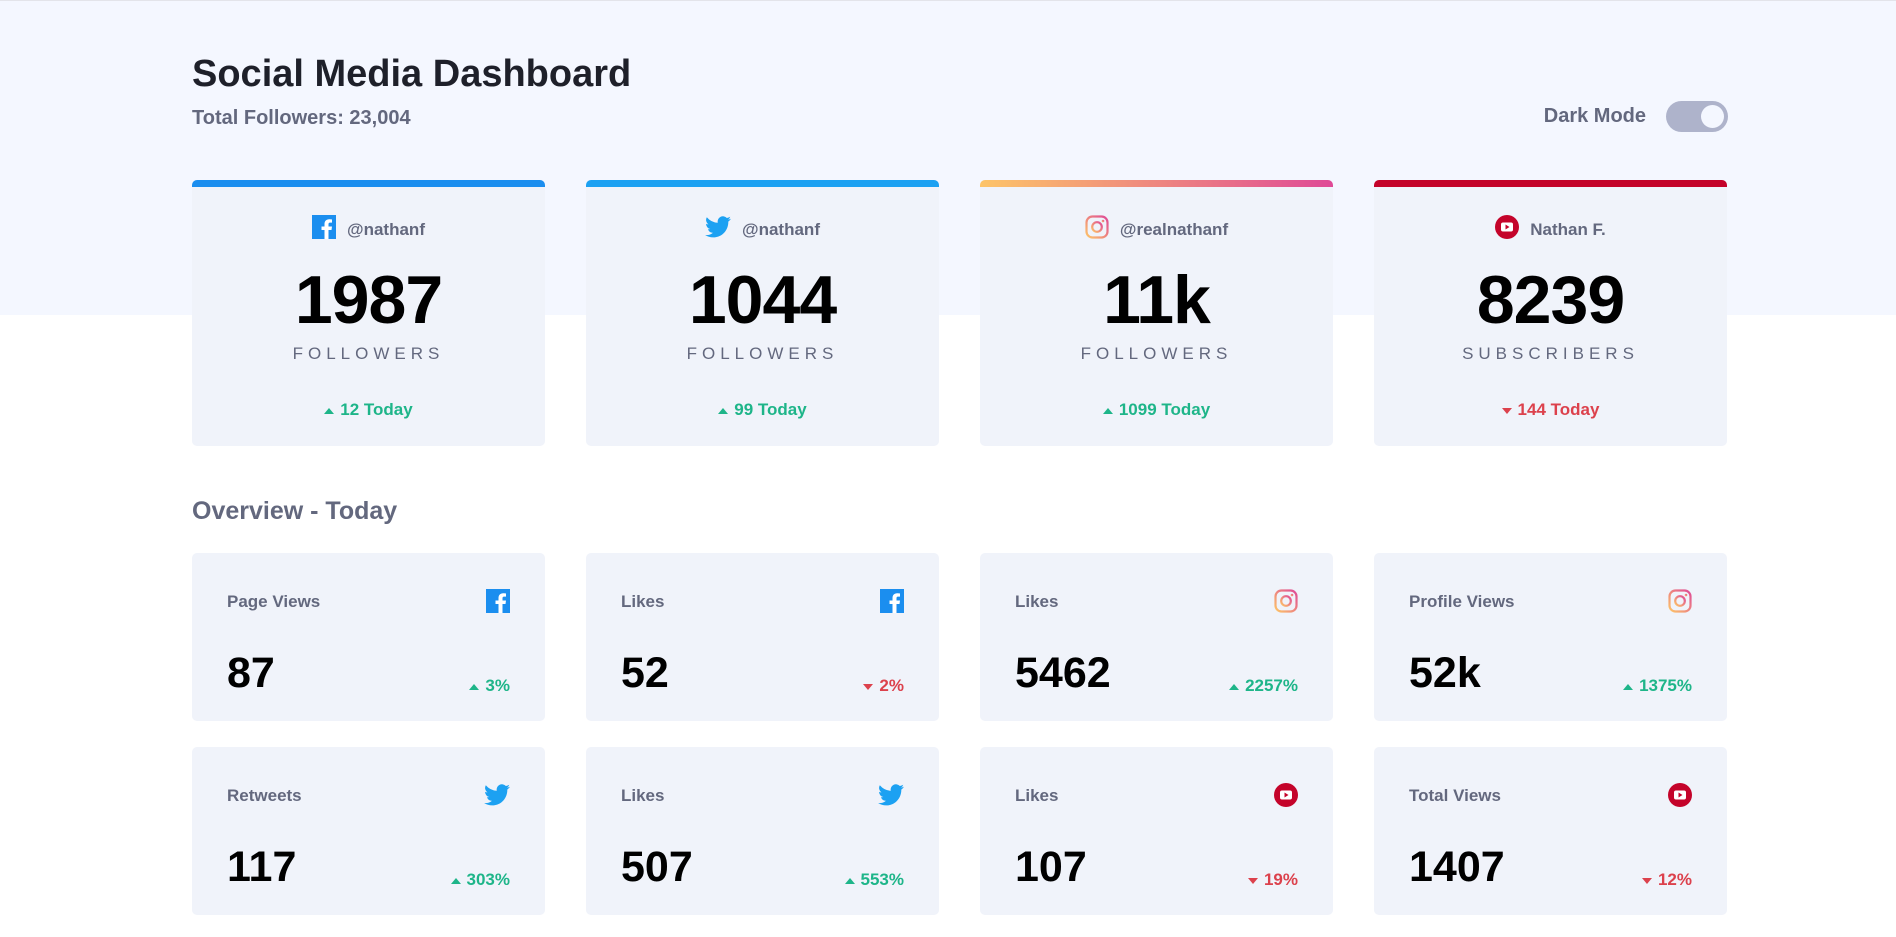 The width and height of the screenshot is (1896, 937). Describe the element at coordinates (1558, 409) in the screenshot. I see `change-text: 144 Today` at that location.